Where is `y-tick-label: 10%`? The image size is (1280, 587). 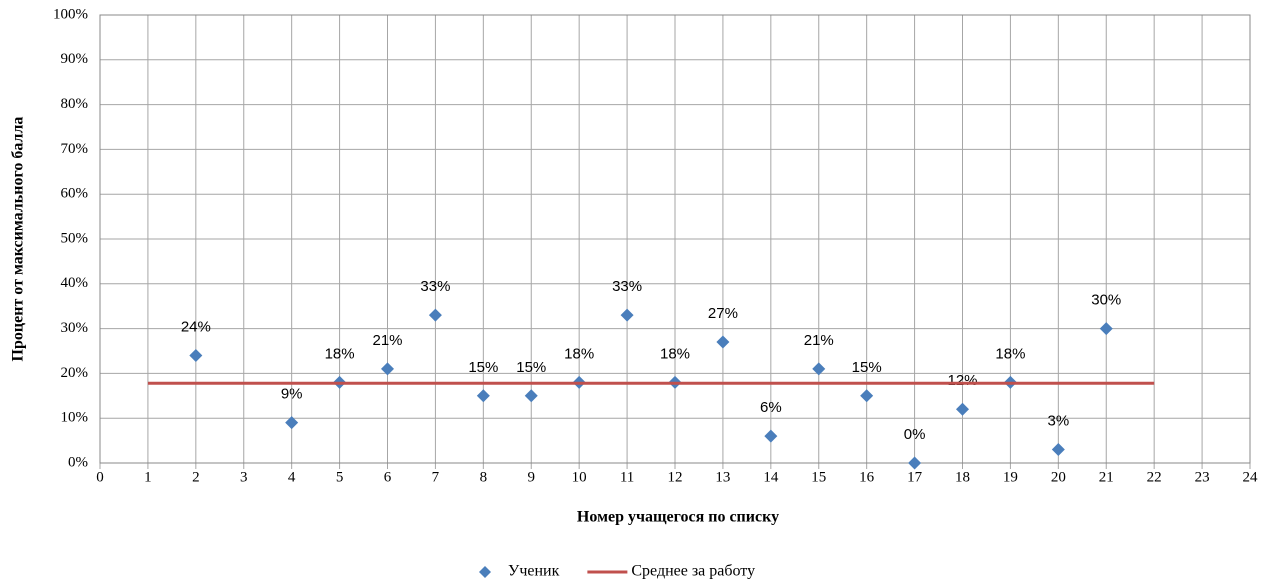
y-tick-label: 10% is located at coordinates (75, 418).